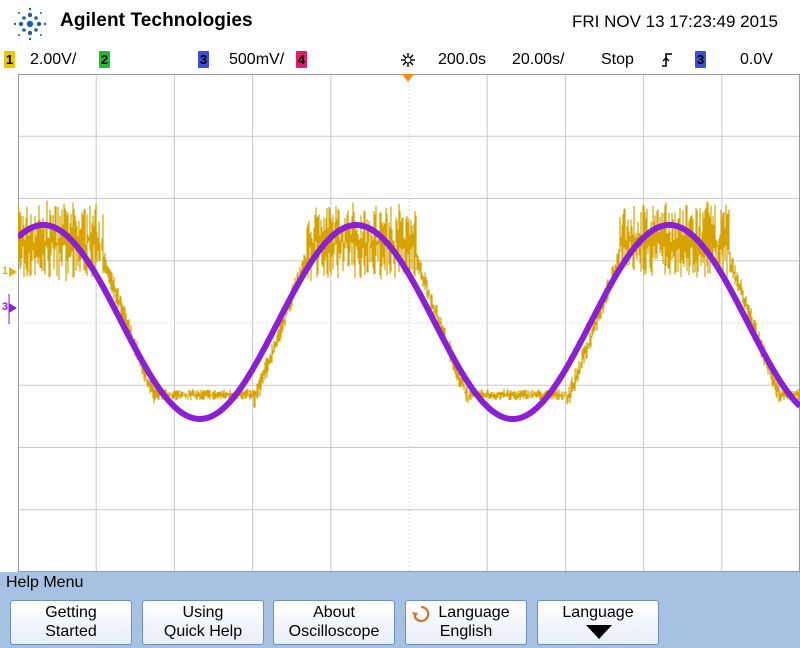  What do you see at coordinates (756, 59) in the screenshot?
I see `trigger-level: 0.0V` at bounding box center [756, 59].